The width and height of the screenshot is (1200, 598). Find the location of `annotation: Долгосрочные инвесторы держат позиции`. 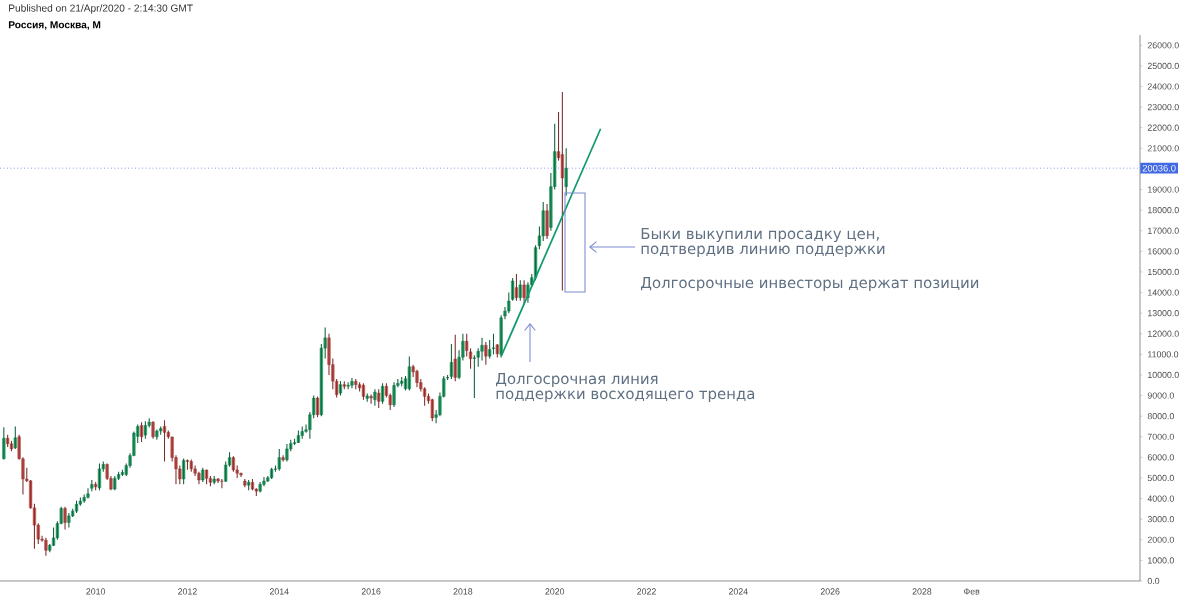

annotation: Долгосрочные инвесторы держат позиции is located at coordinates (810, 284).